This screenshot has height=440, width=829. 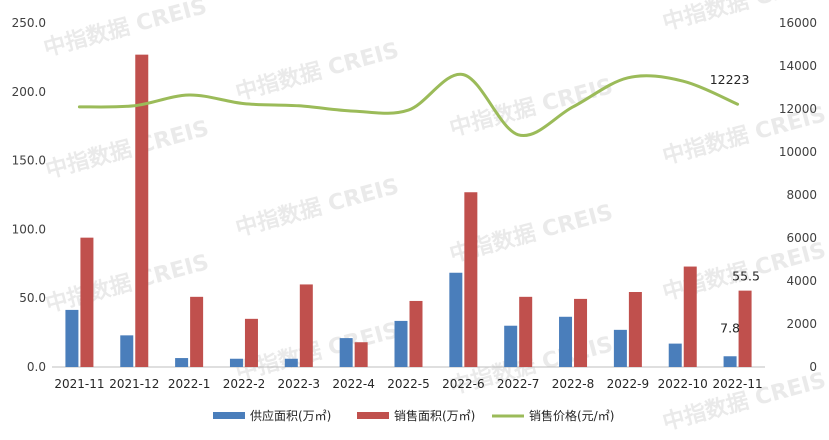 What do you see at coordinates (434, 415) in the screenshot?
I see `legend-sales-area-label: 销售面积(万㎡)` at bounding box center [434, 415].